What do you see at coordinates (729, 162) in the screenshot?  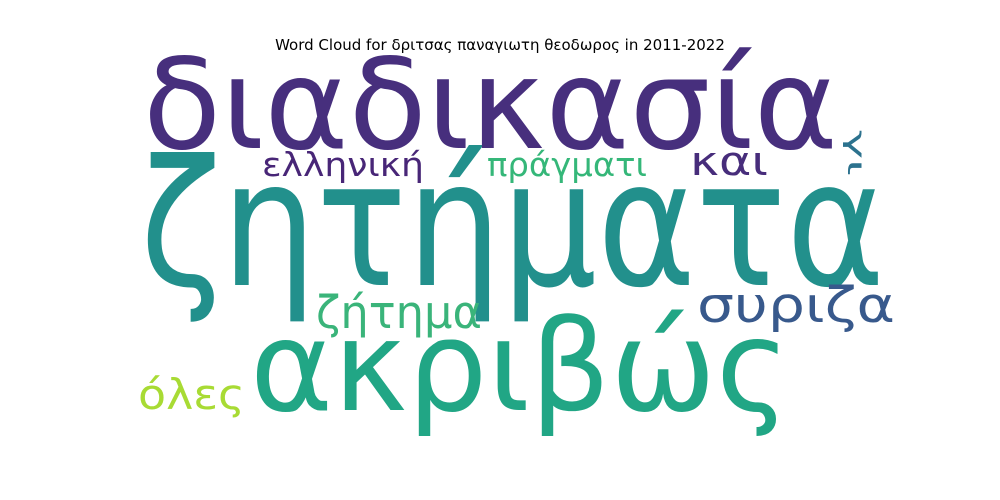 I see `word-και: και` at bounding box center [729, 162].